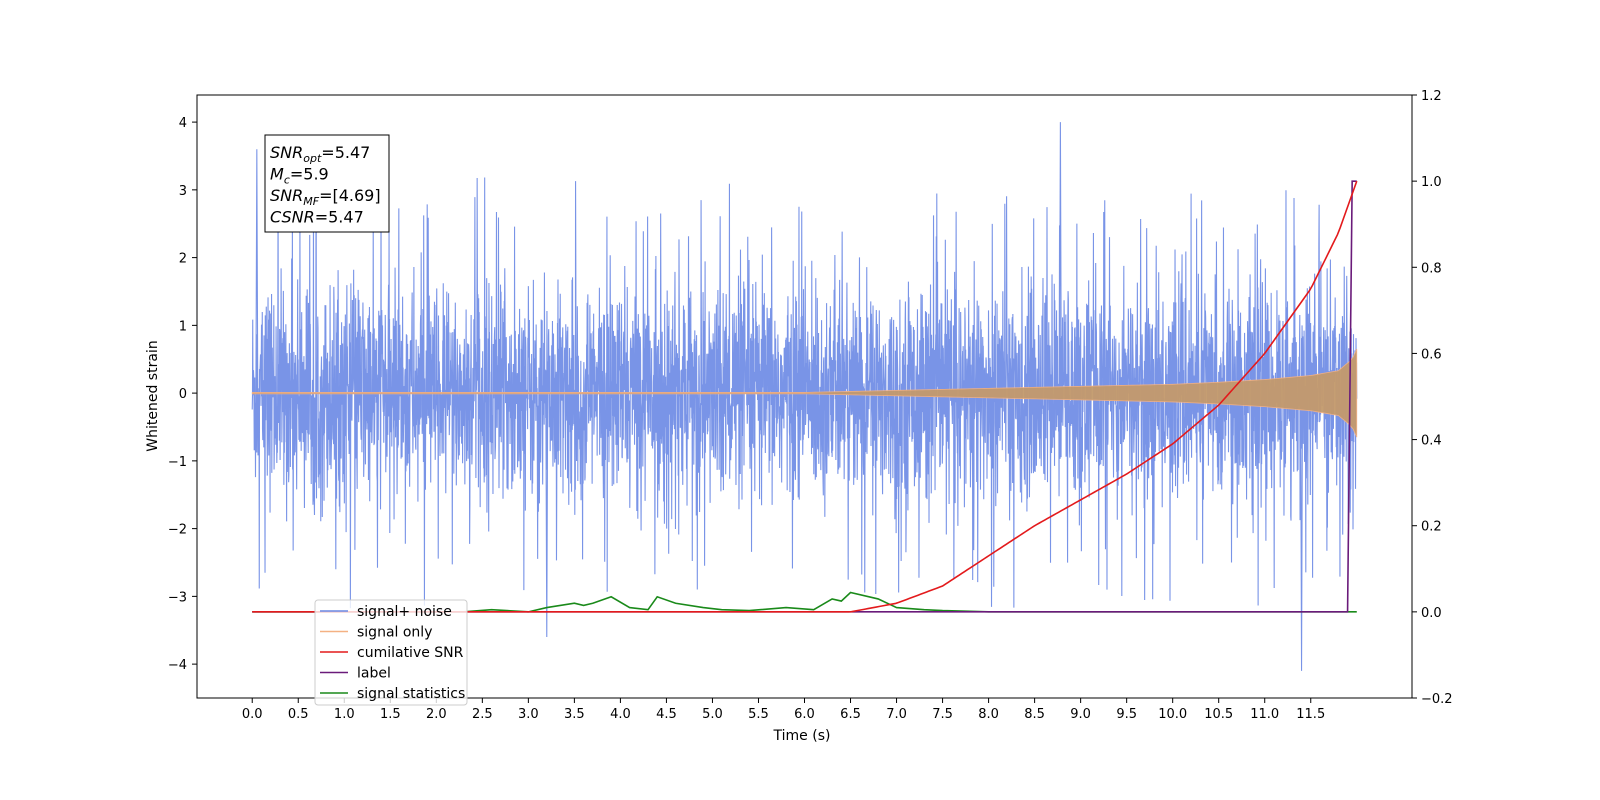 The width and height of the screenshot is (1600, 800). What do you see at coordinates (390, 714) in the screenshot?
I see `x-tick-label: 1.5` at bounding box center [390, 714].